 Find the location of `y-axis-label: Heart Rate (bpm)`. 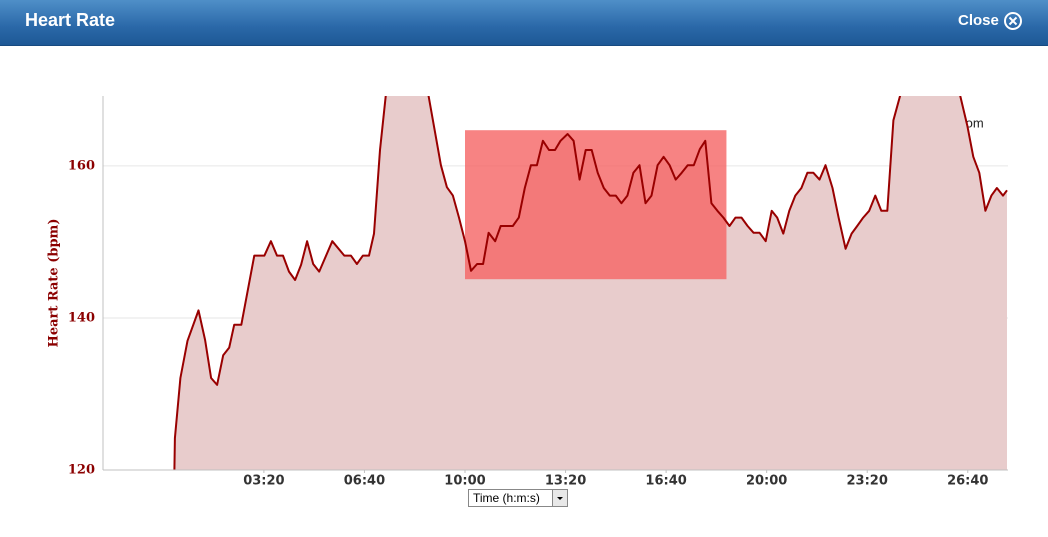

y-axis-label: Heart Rate (bpm) is located at coordinates (54, 283).